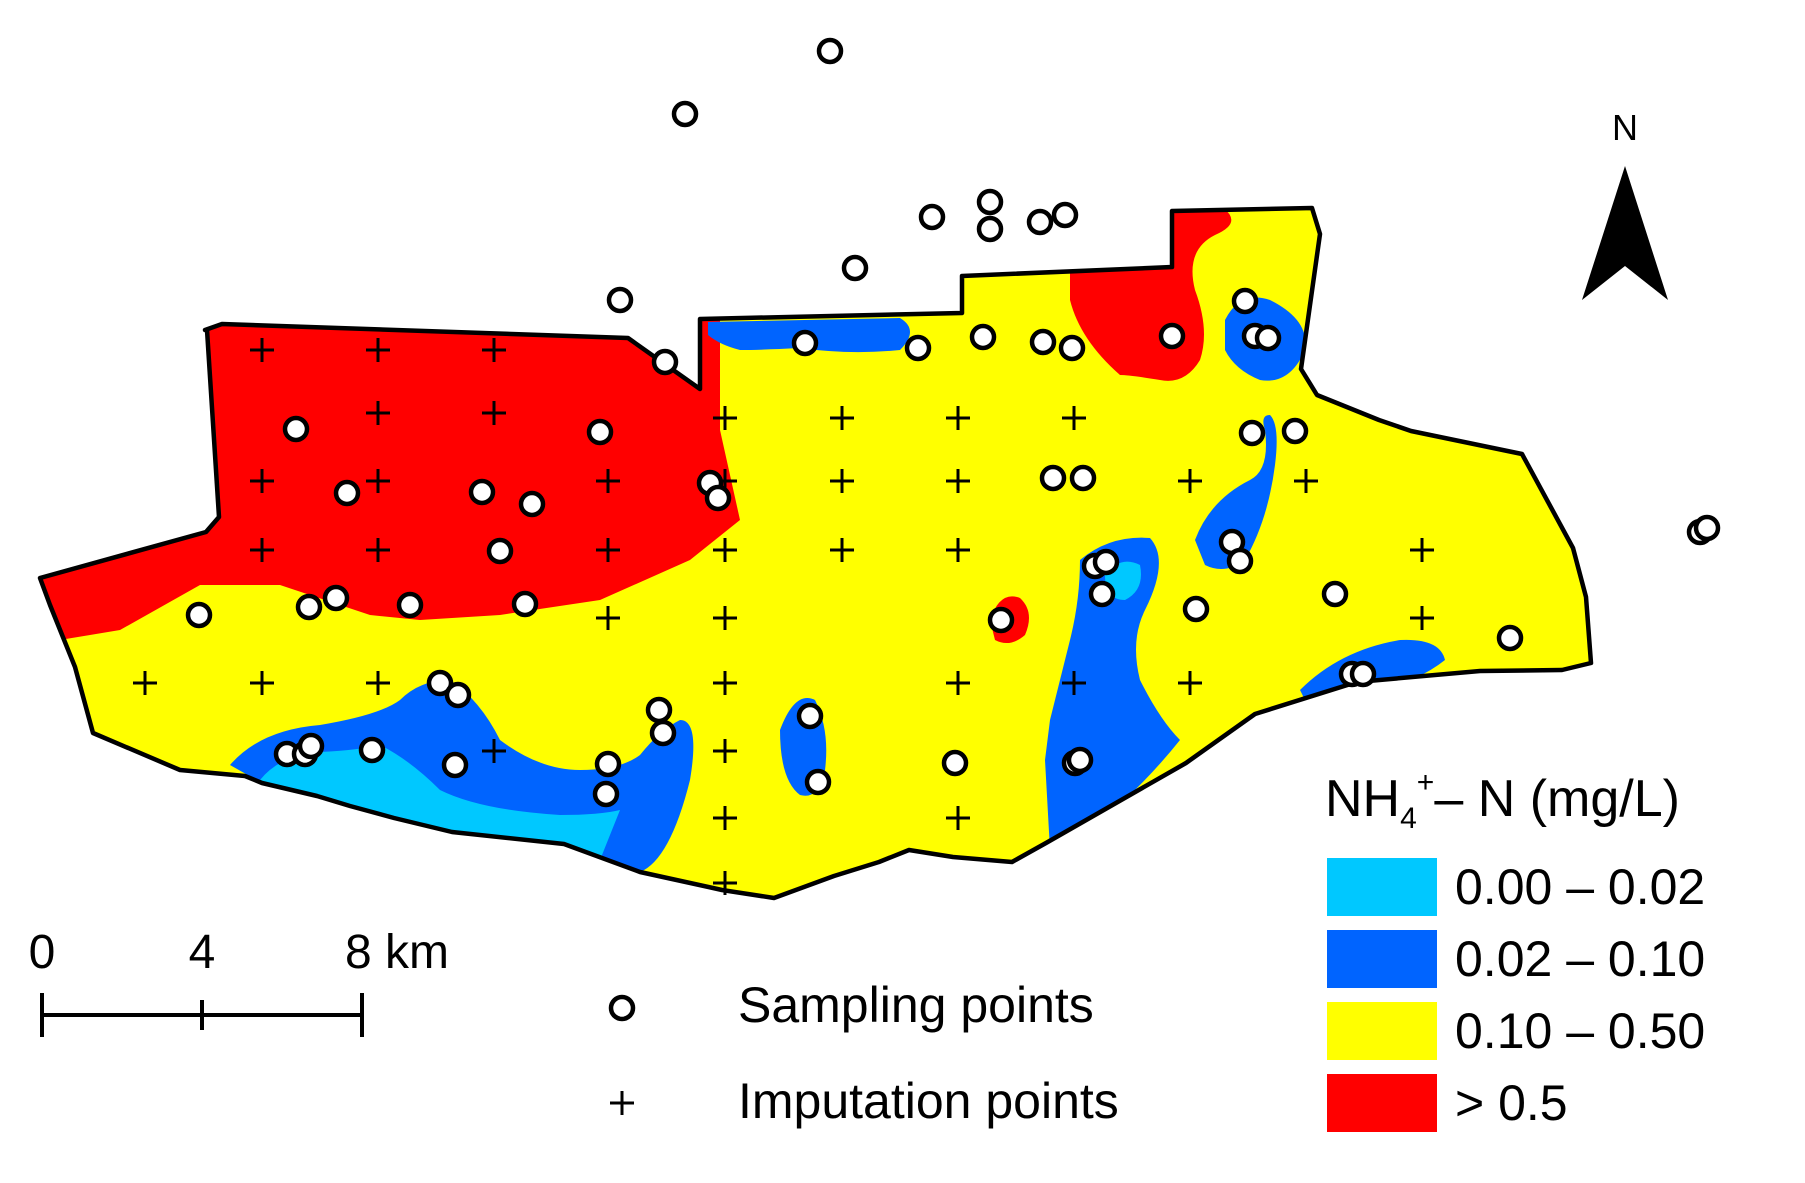 This screenshot has width=1805, height=1183. What do you see at coordinates (1236, 492) in the screenshot?
I see `east-blue-streak` at bounding box center [1236, 492].